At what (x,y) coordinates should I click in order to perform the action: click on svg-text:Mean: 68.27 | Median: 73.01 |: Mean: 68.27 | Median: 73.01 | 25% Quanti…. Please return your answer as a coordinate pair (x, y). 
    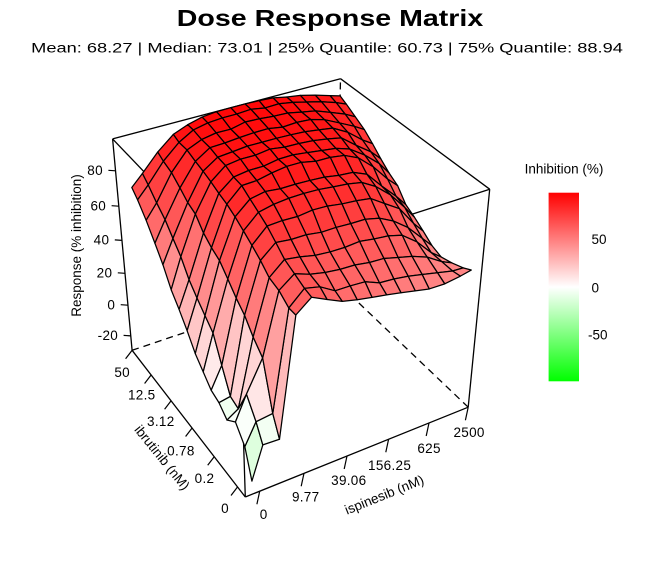
    Looking at the image, I should click on (327, 48).